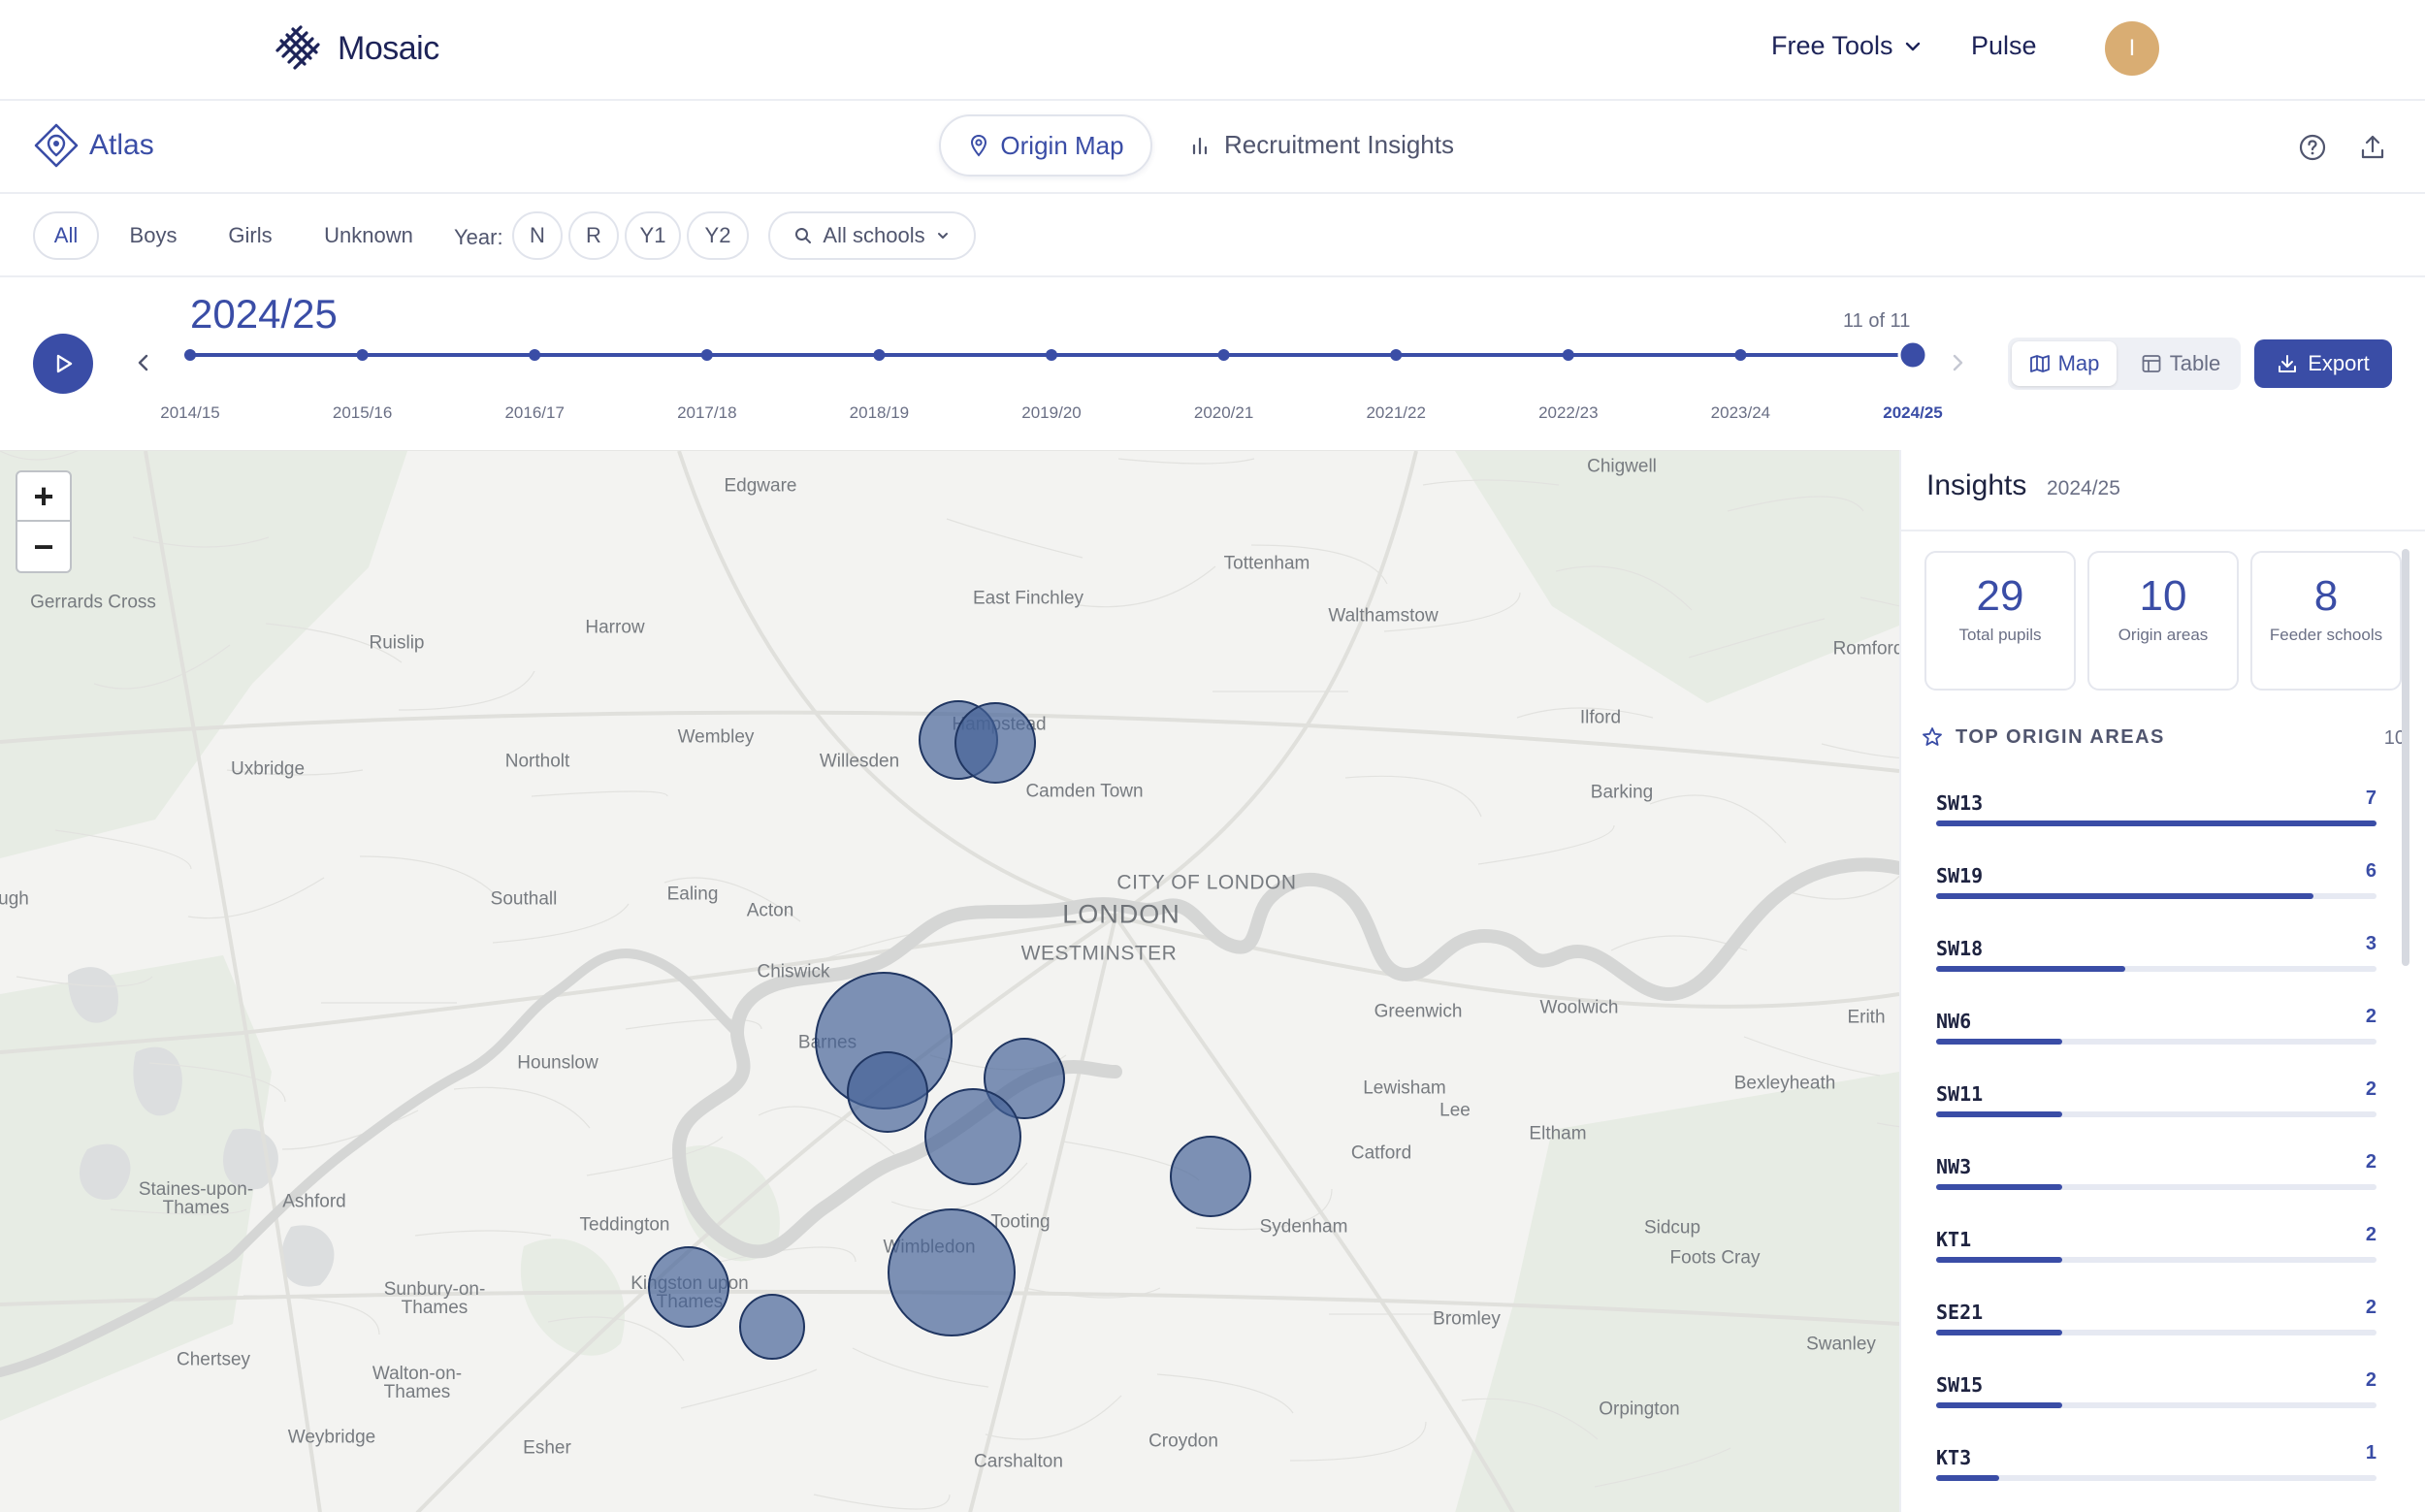 The height and width of the screenshot is (1512, 2425). I want to click on origin-area-row: KT1 2, so click(2156, 1250).